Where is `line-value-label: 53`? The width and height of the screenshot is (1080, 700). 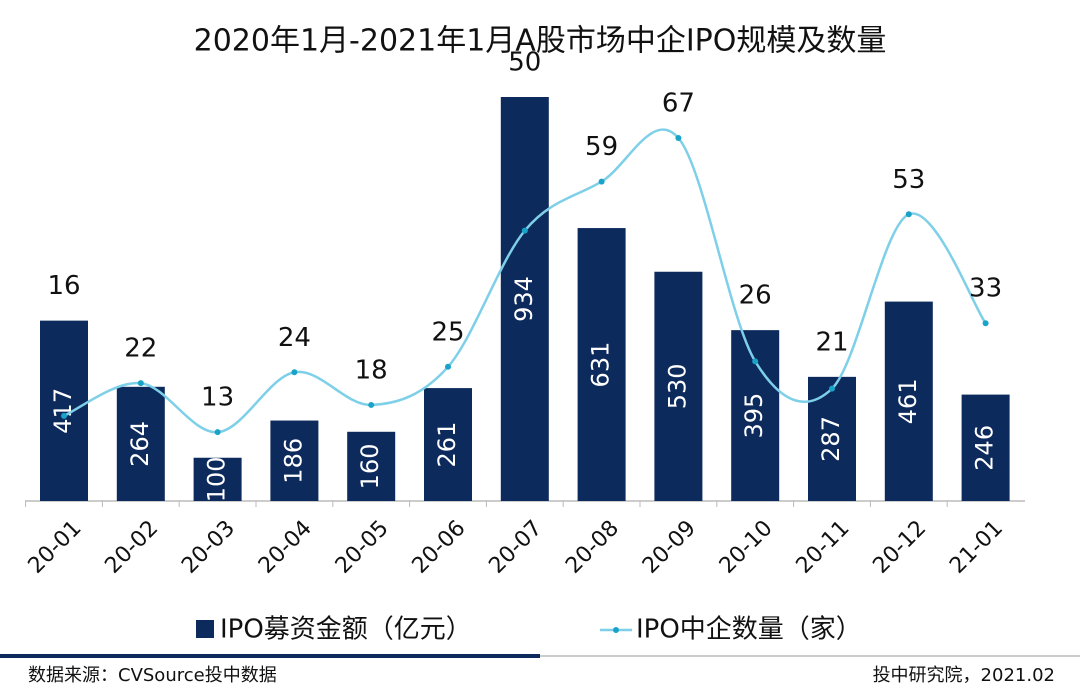 line-value-label: 53 is located at coordinates (908, 180).